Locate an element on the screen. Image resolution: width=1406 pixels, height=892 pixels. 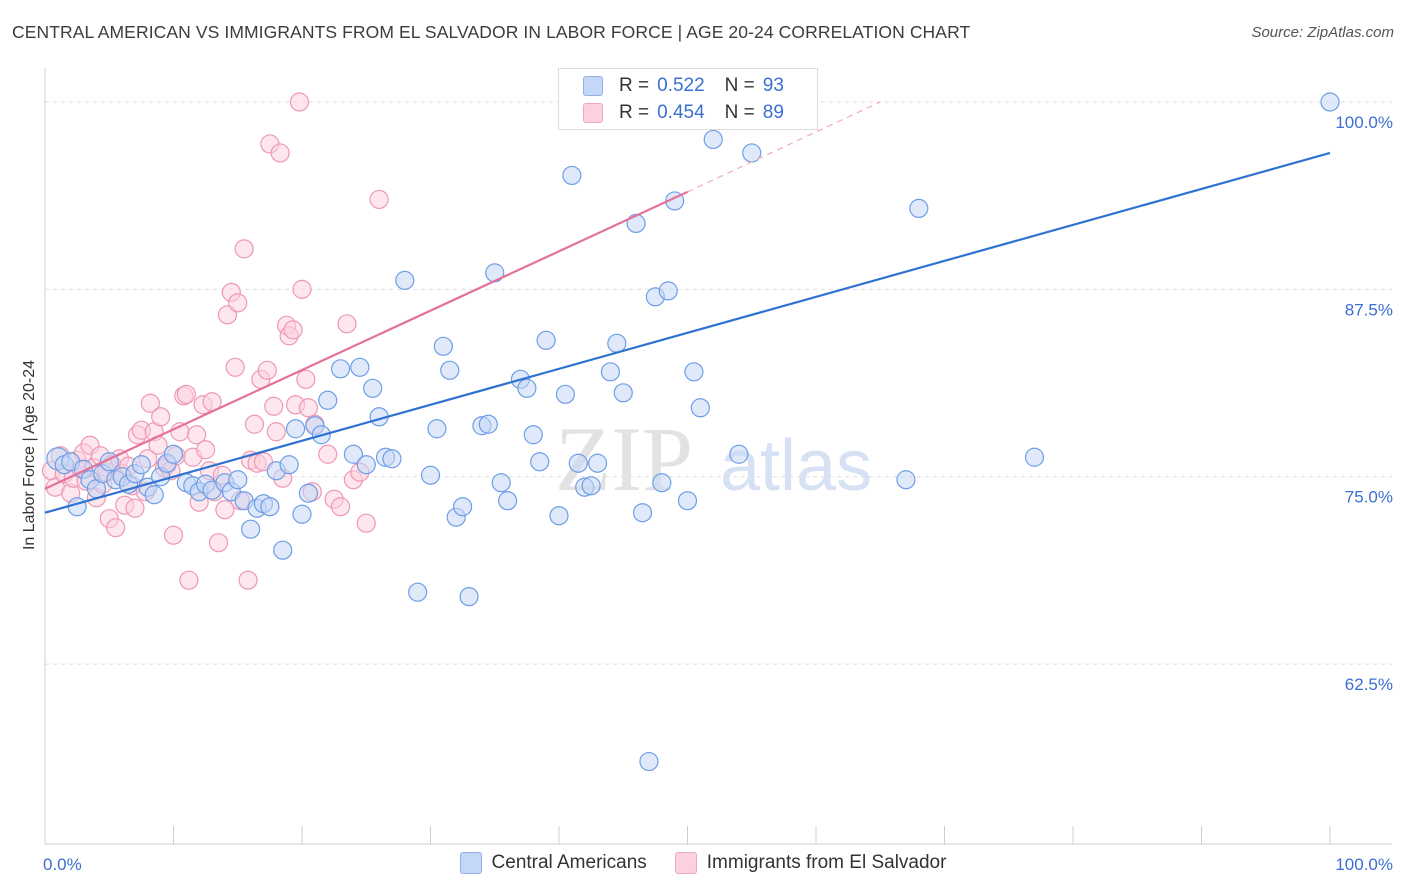
legend-label: Immigrants from El Salvador is located at coordinates (826, 862).